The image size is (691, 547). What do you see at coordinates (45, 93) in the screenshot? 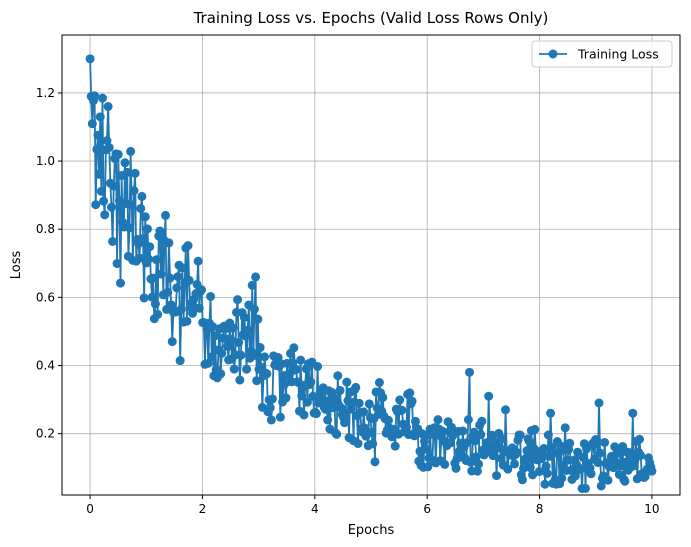
I see `y-tick-label: 1.2` at bounding box center [45, 93].